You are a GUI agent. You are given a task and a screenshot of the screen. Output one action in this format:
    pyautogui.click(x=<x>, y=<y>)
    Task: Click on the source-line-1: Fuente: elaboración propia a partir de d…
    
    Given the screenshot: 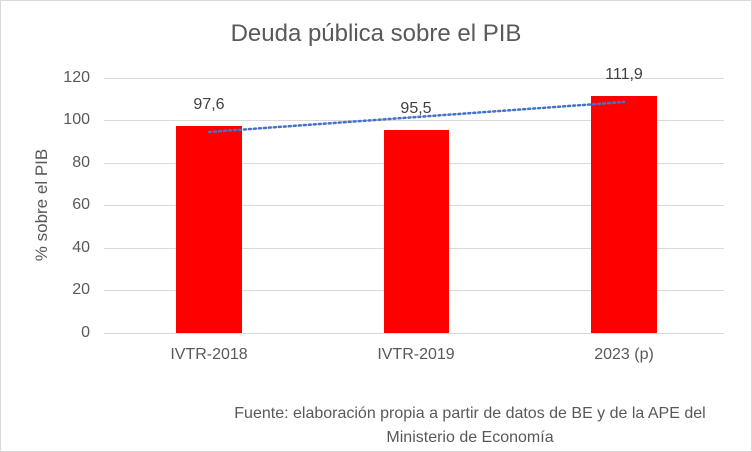 What is the action you would take?
    pyautogui.click(x=470, y=413)
    